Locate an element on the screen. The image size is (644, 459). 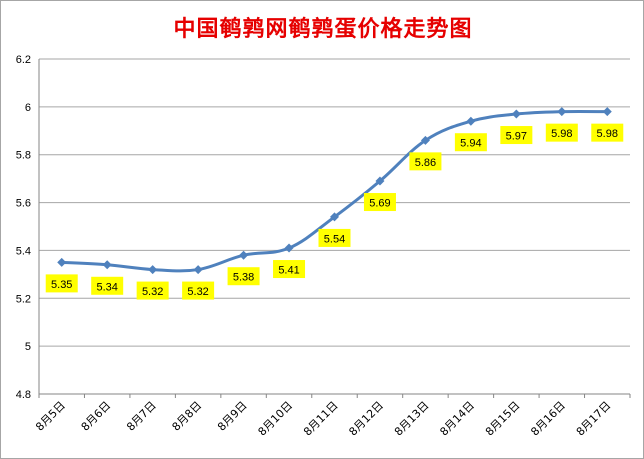
data-label: 5.41 is located at coordinates (288, 271).